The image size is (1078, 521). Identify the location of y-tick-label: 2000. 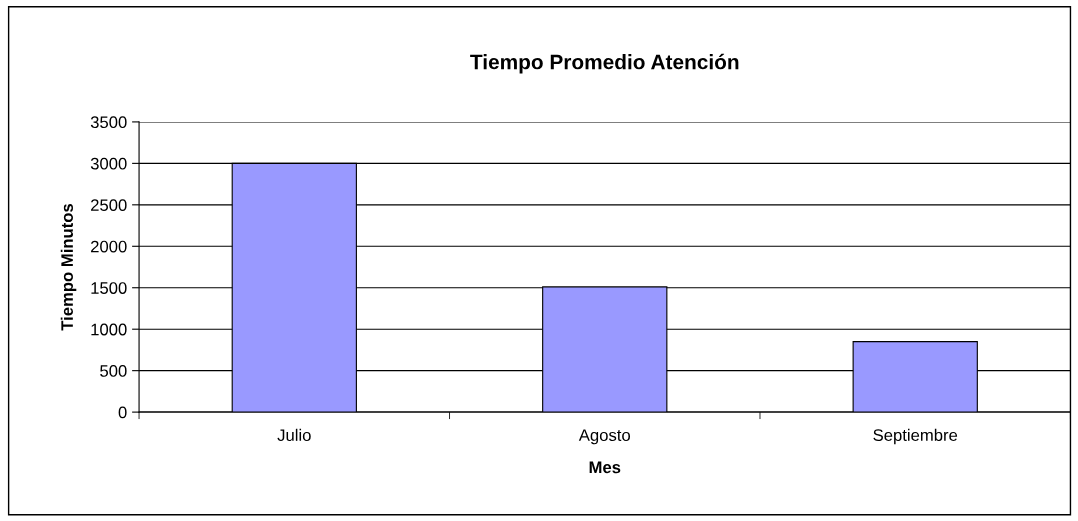
(109, 246).